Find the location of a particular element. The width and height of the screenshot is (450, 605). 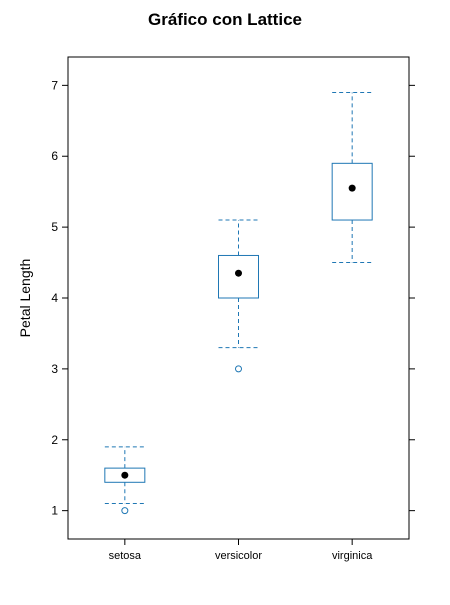

x-tick-label: virginica is located at coordinates (352, 556).